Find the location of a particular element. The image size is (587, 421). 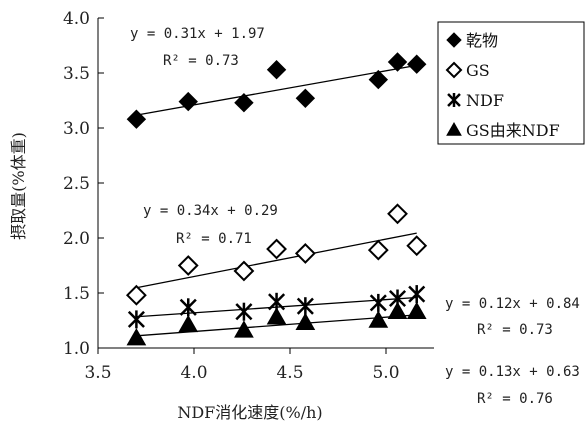

y-axis-title: 摂取量(%体重) is located at coordinates (18, 186).